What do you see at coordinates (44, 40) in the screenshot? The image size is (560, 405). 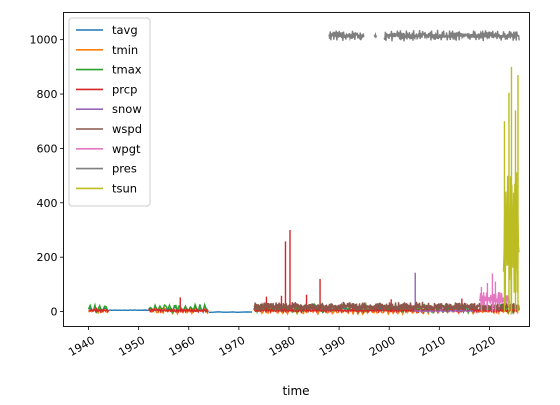 I see `y-tick-label: 1000` at bounding box center [44, 40].